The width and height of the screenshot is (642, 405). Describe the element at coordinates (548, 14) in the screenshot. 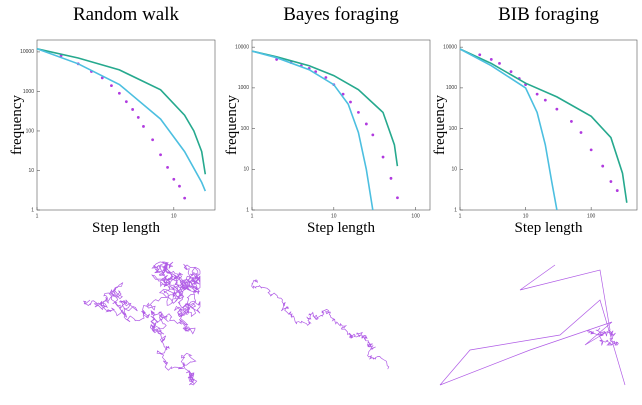

I see `chart-title: BIB foraging` at that location.